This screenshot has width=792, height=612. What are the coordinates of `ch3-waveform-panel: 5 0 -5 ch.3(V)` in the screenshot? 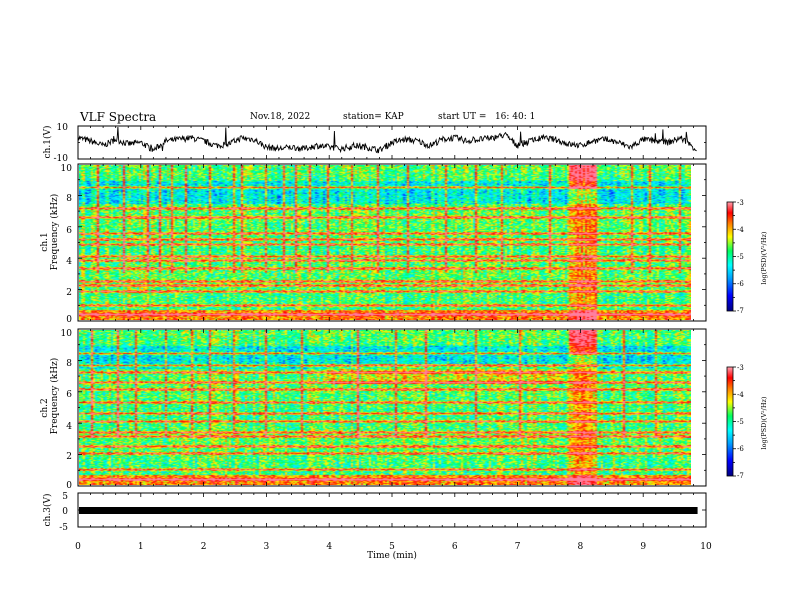 It's located at (374, 512).